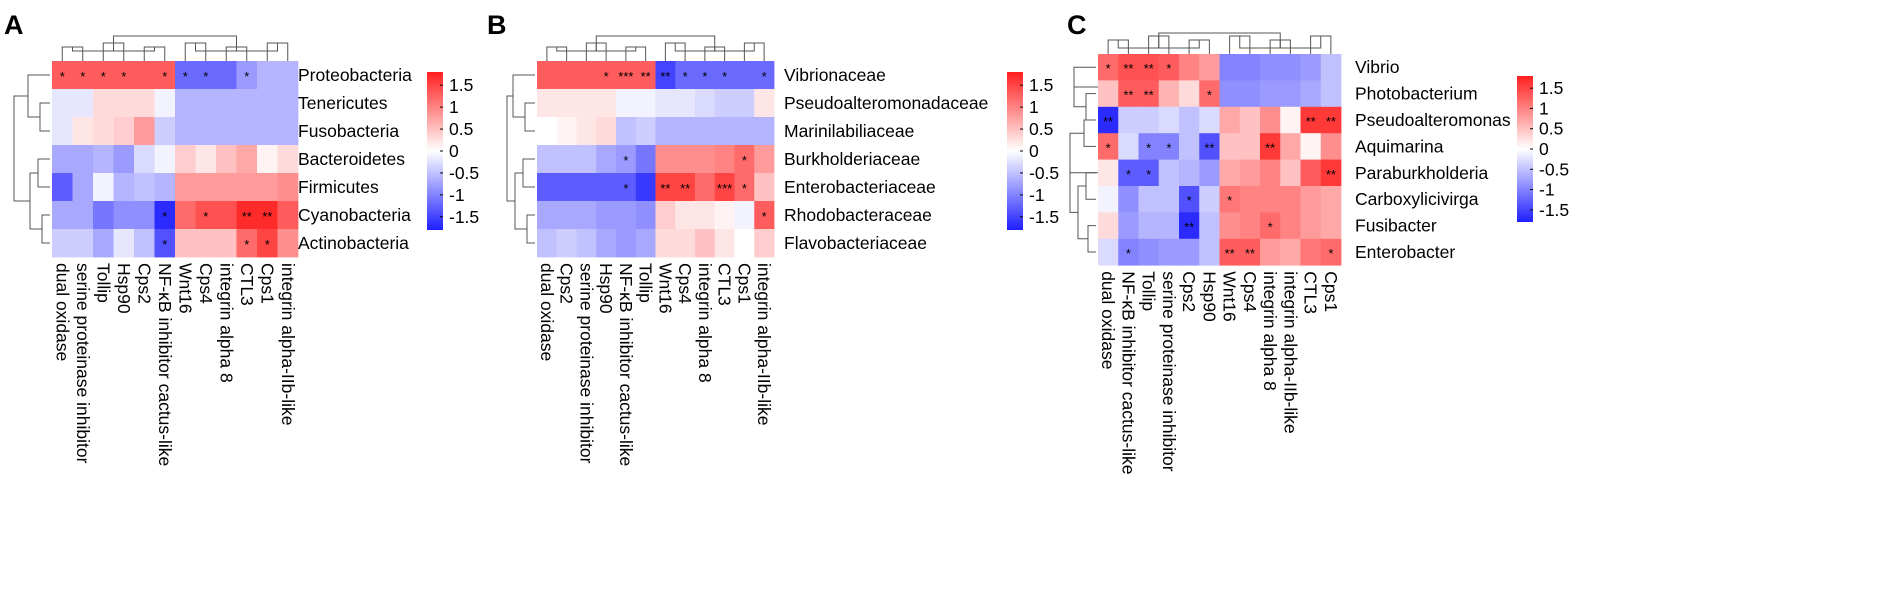  What do you see at coordinates (267, 283) in the screenshot?
I see `column-label: Cps1` at bounding box center [267, 283].